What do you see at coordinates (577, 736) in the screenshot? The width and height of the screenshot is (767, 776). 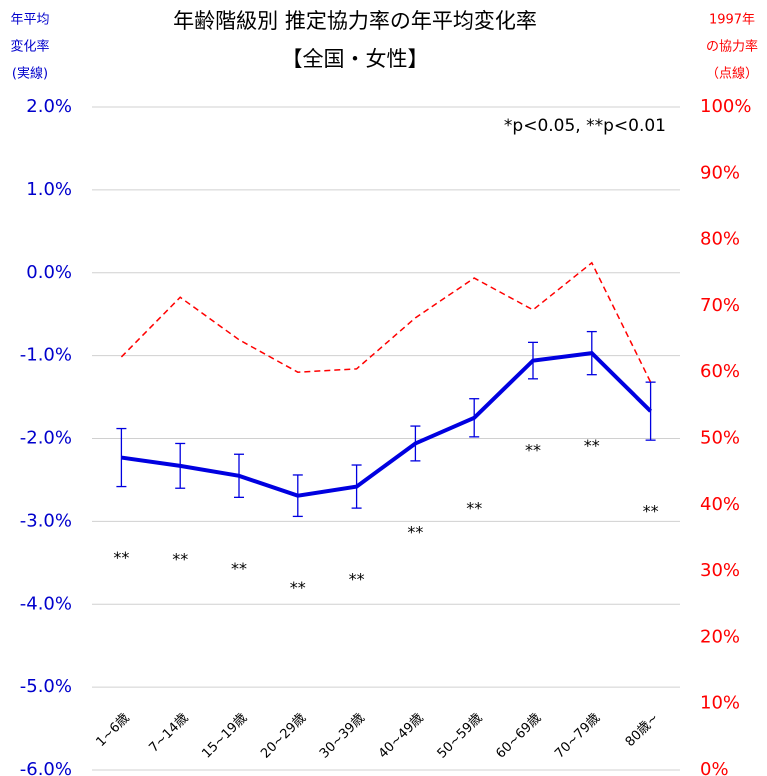 I see `x-tick-label: 70~79歳` at bounding box center [577, 736].